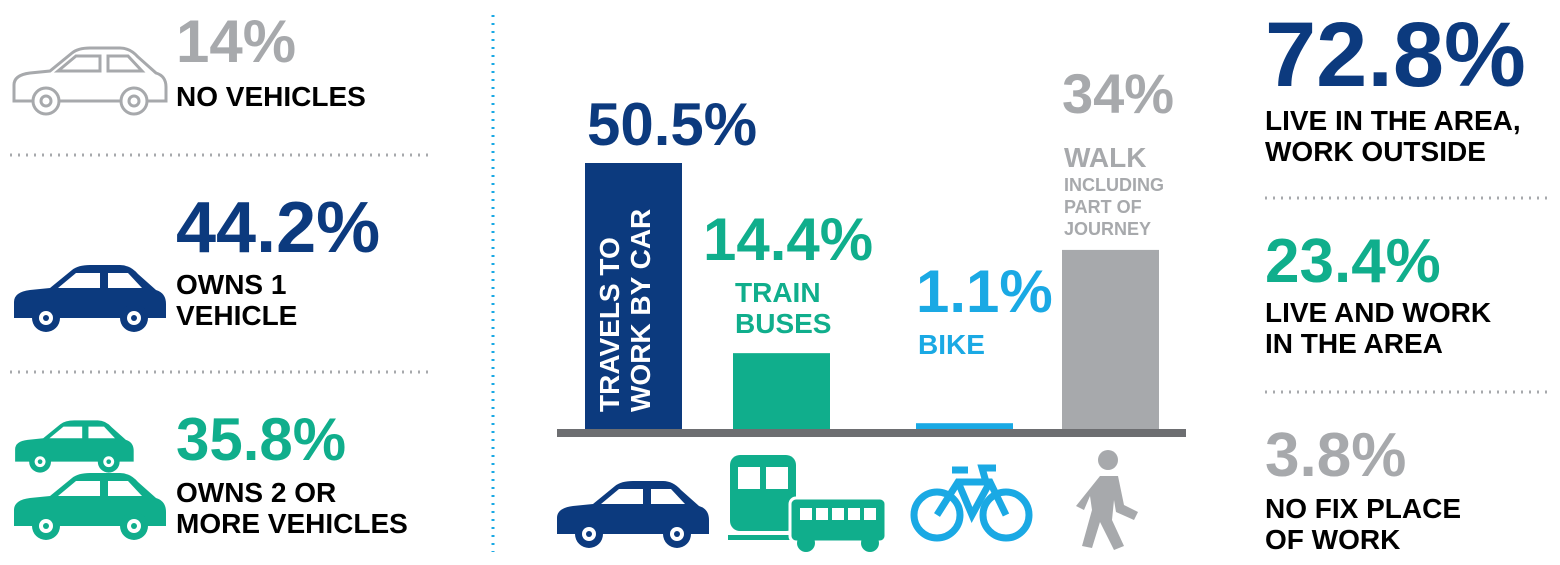  I want to click on category-note: JOURNEY, so click(1107, 229).